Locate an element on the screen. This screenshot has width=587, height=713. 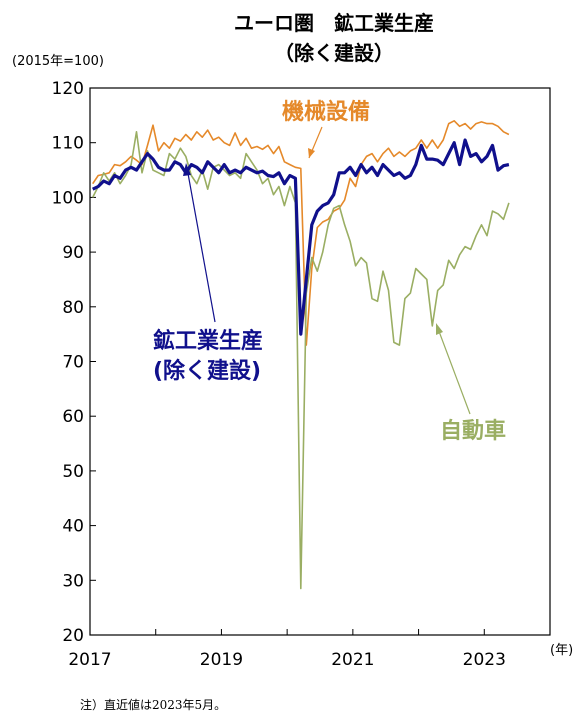
annotation-industrial-line2: (除く建設) is located at coordinates (207, 371).